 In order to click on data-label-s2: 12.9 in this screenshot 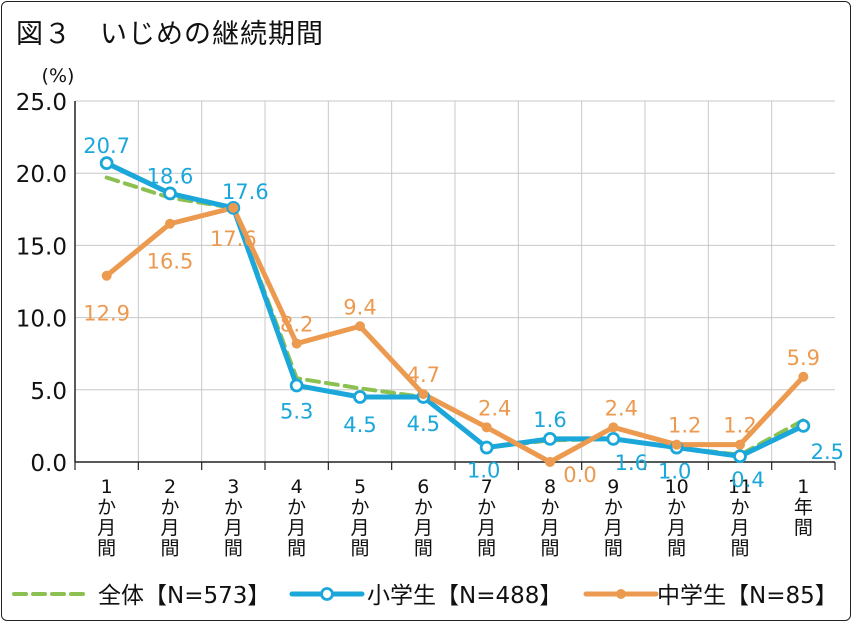, I will do `click(106, 314)`.